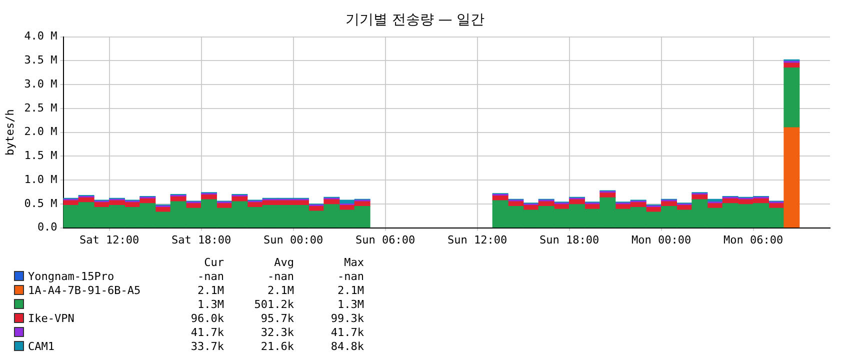 This screenshot has width=857, height=362. What do you see at coordinates (277, 332) in the screenshot?
I see `text: 32.3k` at bounding box center [277, 332].